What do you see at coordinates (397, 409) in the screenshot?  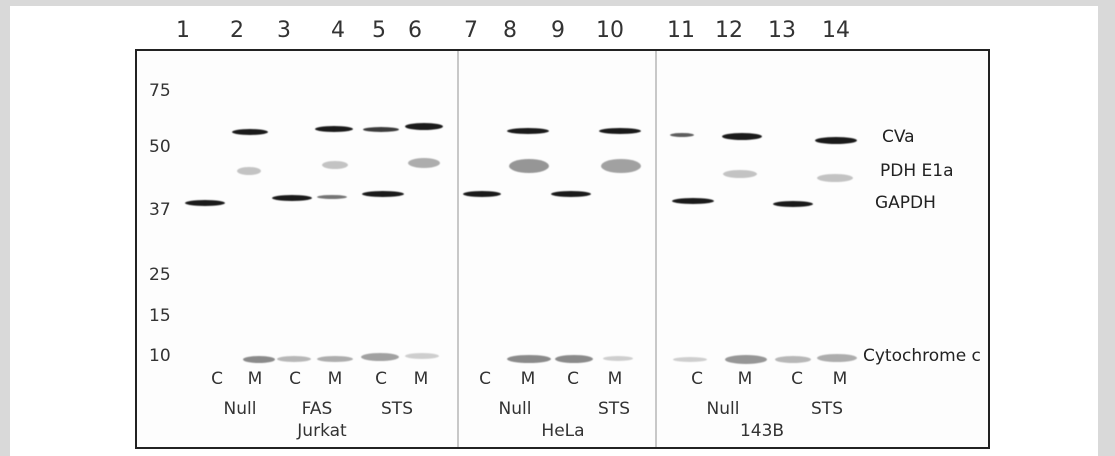 I see `treatment-label-jurkat-sts: STS` at bounding box center [397, 409].